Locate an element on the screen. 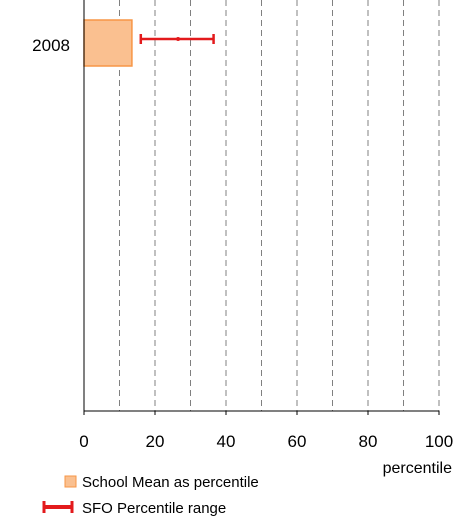  x-tick-label-20: 20 is located at coordinates (155, 441).